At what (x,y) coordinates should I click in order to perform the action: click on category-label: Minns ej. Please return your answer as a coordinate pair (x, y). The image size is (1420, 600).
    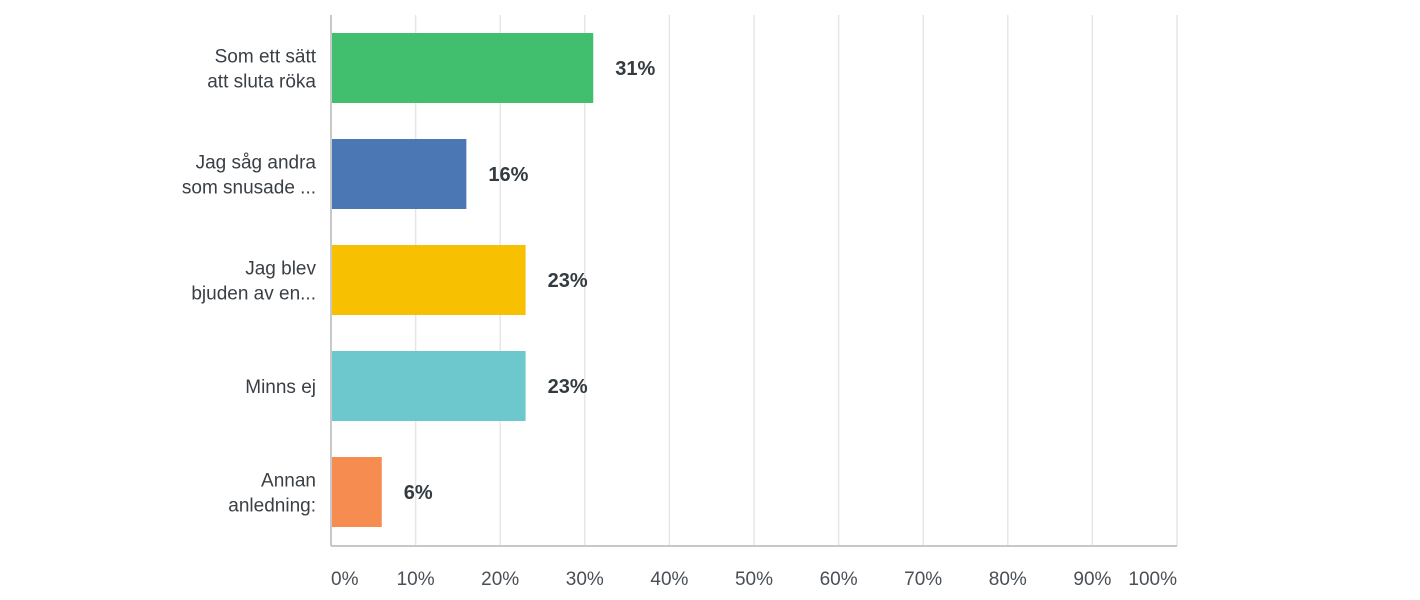
    Looking at the image, I should click on (280, 387).